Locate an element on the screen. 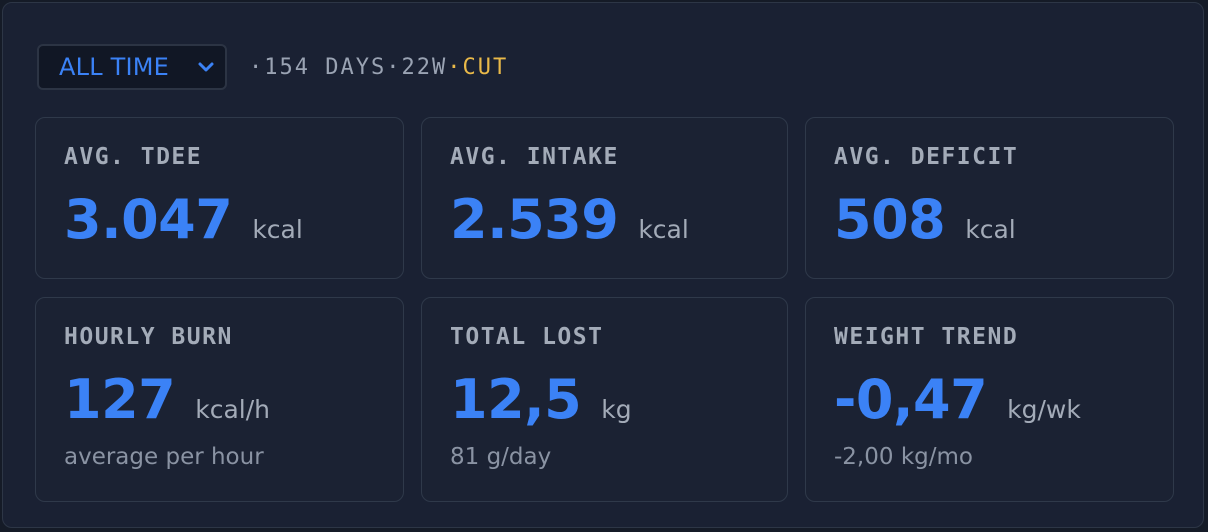 This screenshot has width=1208, height=532. stat-value: 12,5 is located at coordinates (516, 399).